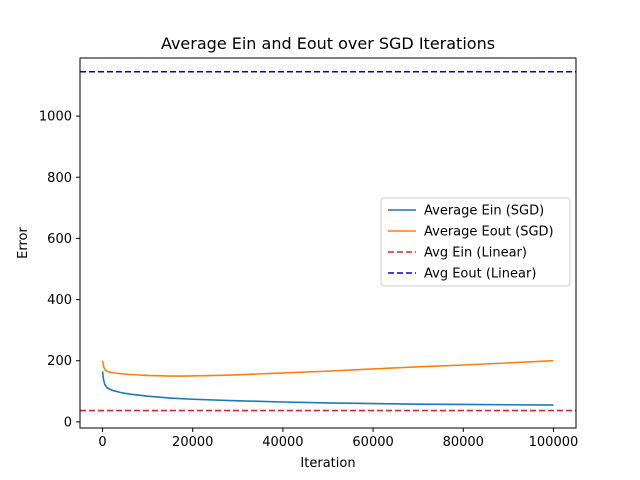  Describe the element at coordinates (23, 243) in the screenshot. I see `y-axis-label: Error` at that location.